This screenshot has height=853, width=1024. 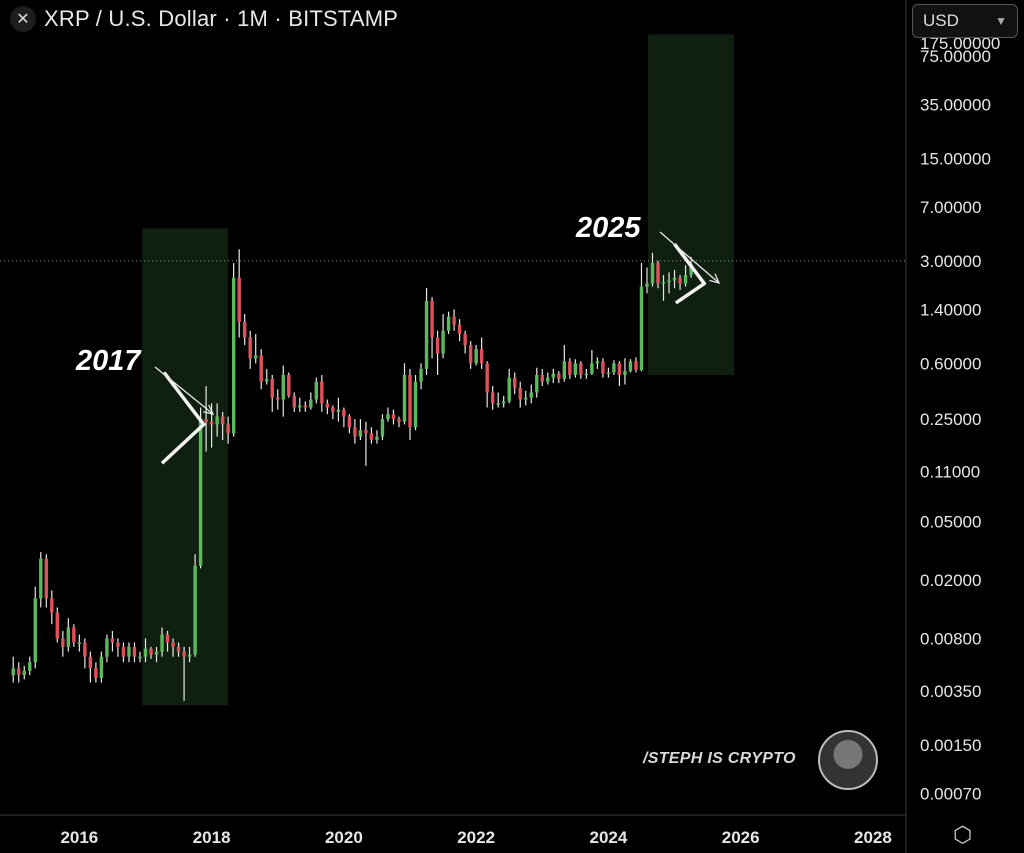 I want to click on time-tick-label: 2016, so click(x=79, y=837).